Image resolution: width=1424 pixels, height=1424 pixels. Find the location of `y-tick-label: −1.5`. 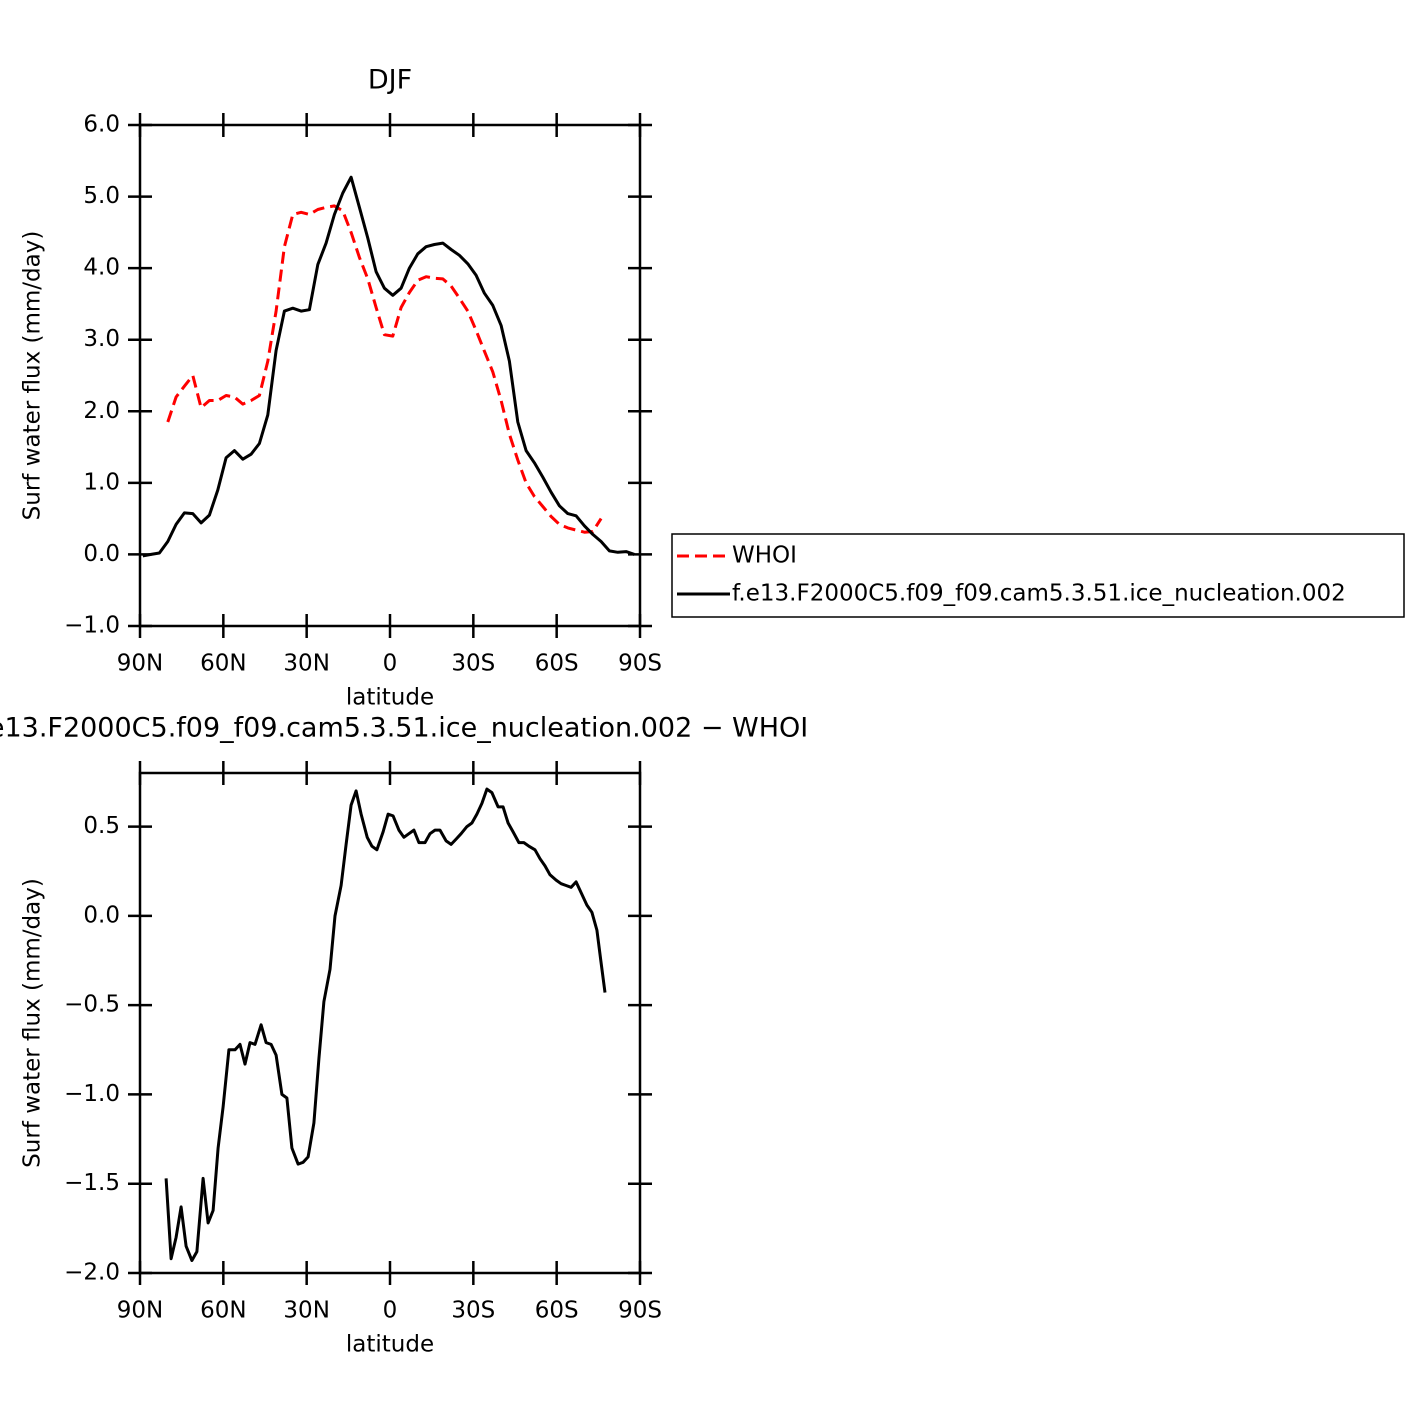

y-tick-label: −1.5 is located at coordinates (92, 1183).